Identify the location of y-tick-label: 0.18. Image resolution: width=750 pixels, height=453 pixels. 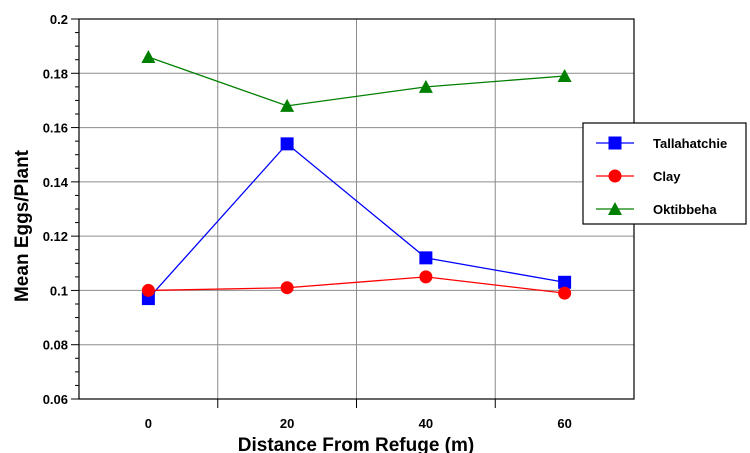
(55, 73).